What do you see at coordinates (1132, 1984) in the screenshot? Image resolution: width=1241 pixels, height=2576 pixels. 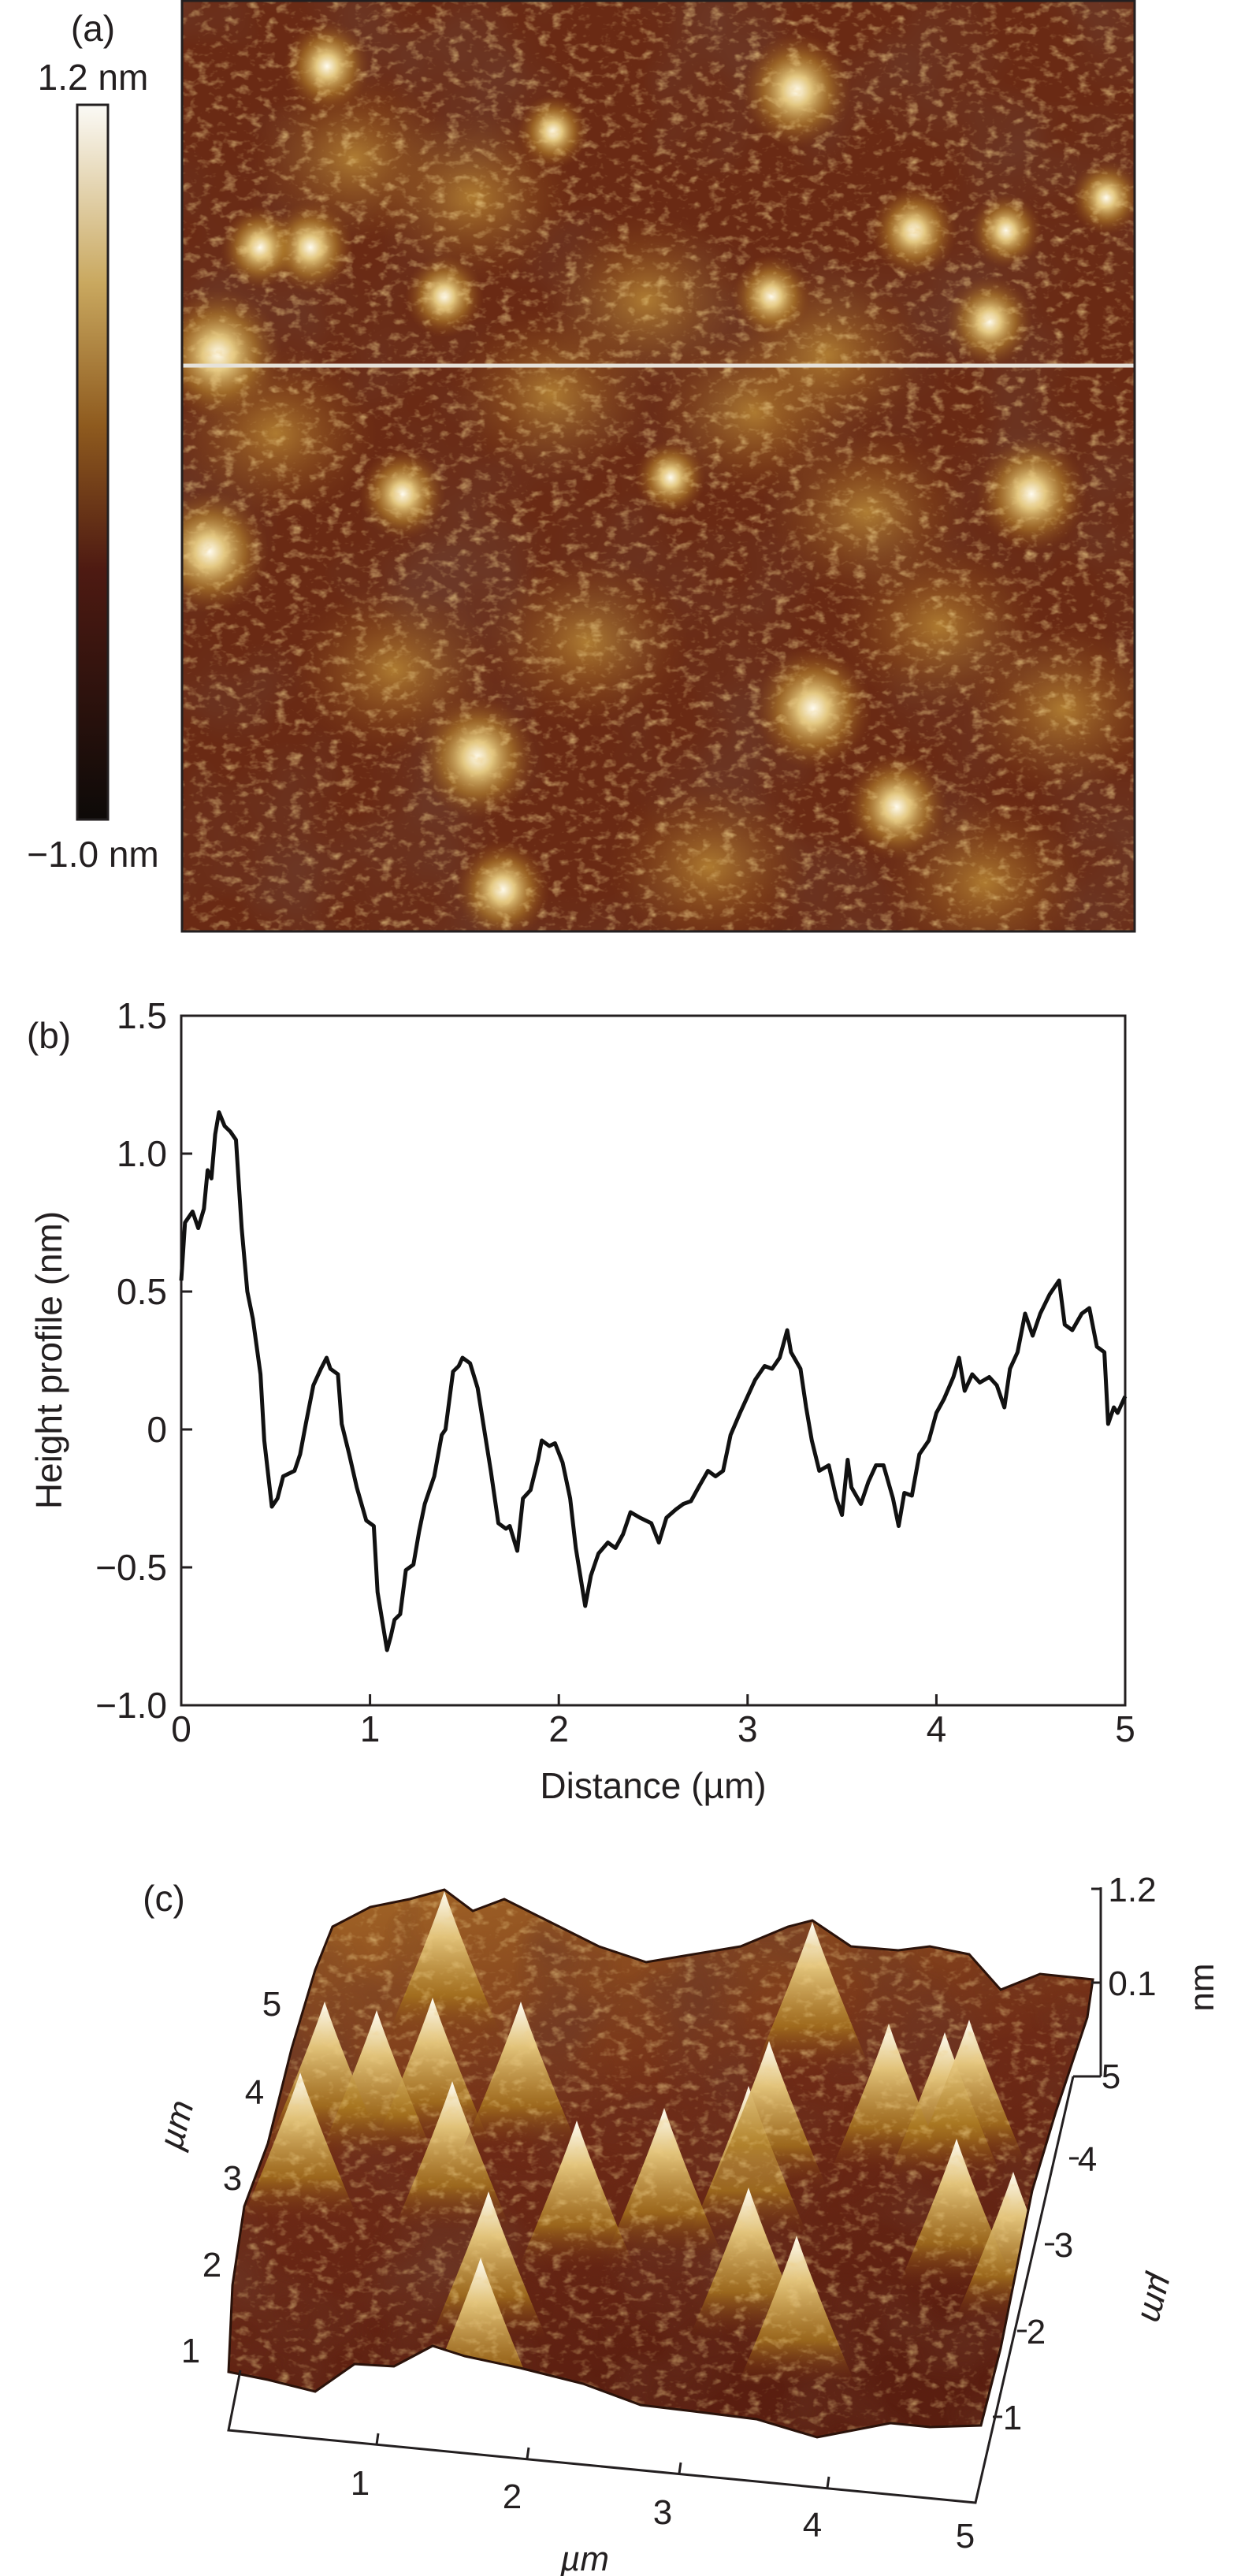 I see `z-tick-label: 0.1` at bounding box center [1132, 1984].